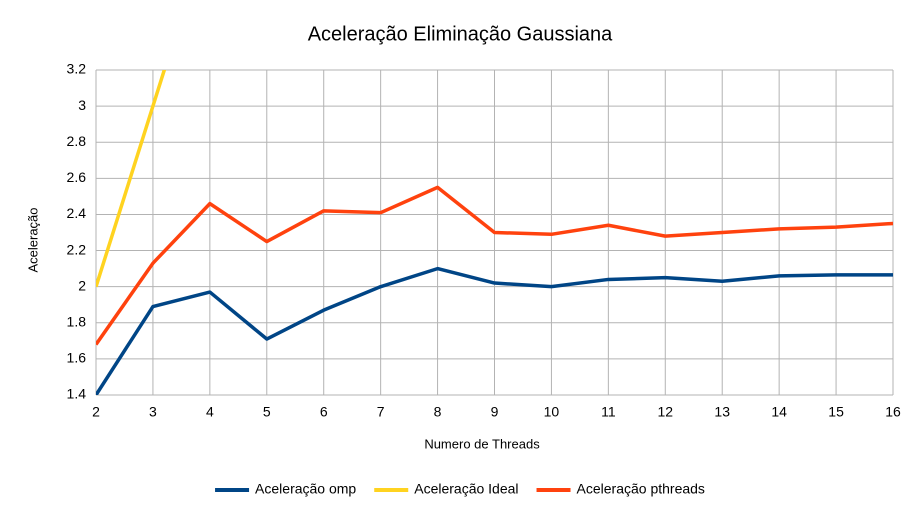 The height and width of the screenshot is (512, 920). I want to click on x-tick-label: 15, so click(836, 412).